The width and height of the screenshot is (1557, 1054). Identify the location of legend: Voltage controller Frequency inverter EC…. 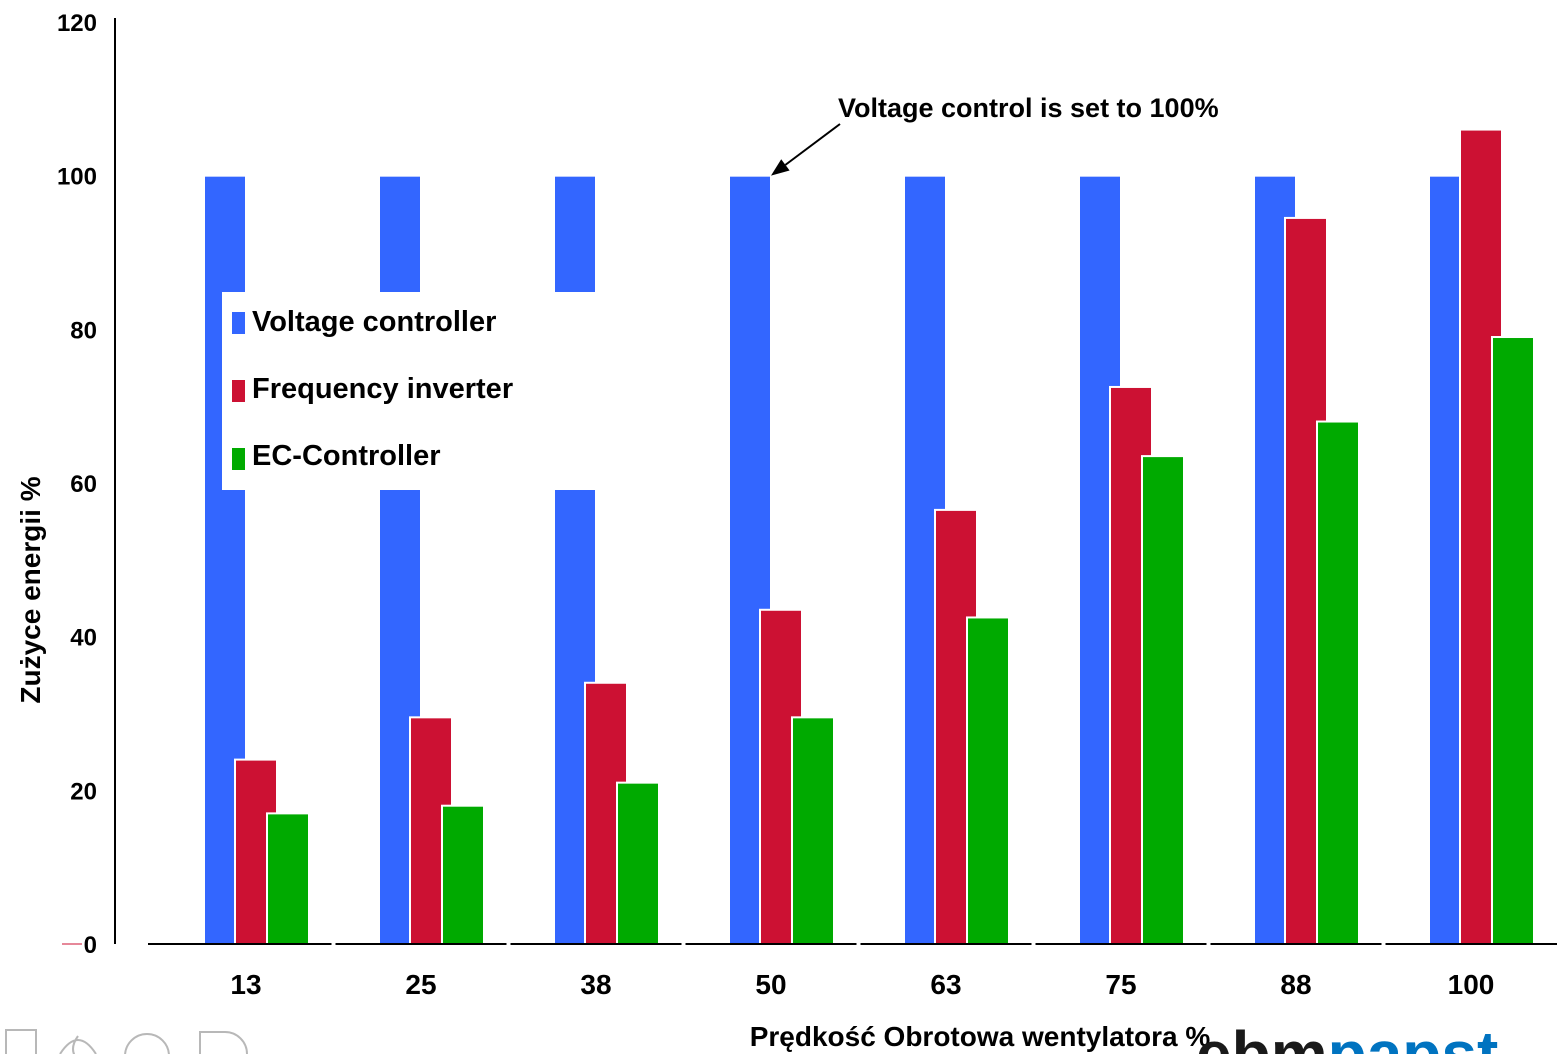
(410, 391).